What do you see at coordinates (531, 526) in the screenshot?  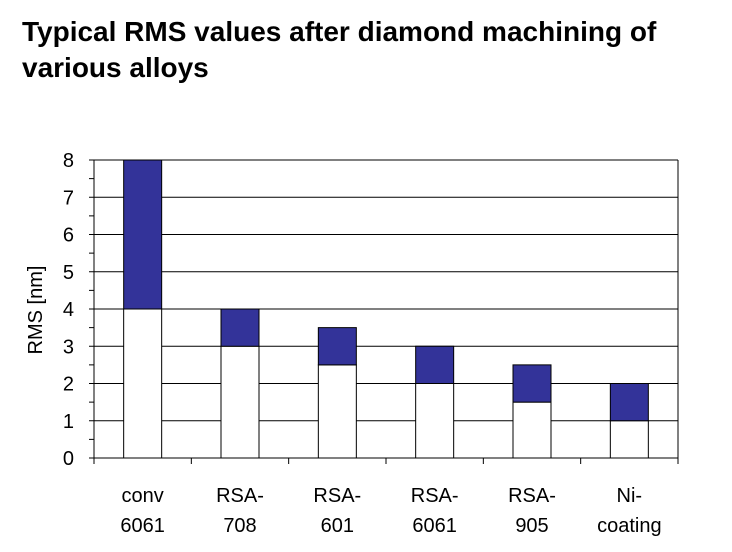 I see `category-label: 905` at bounding box center [531, 526].